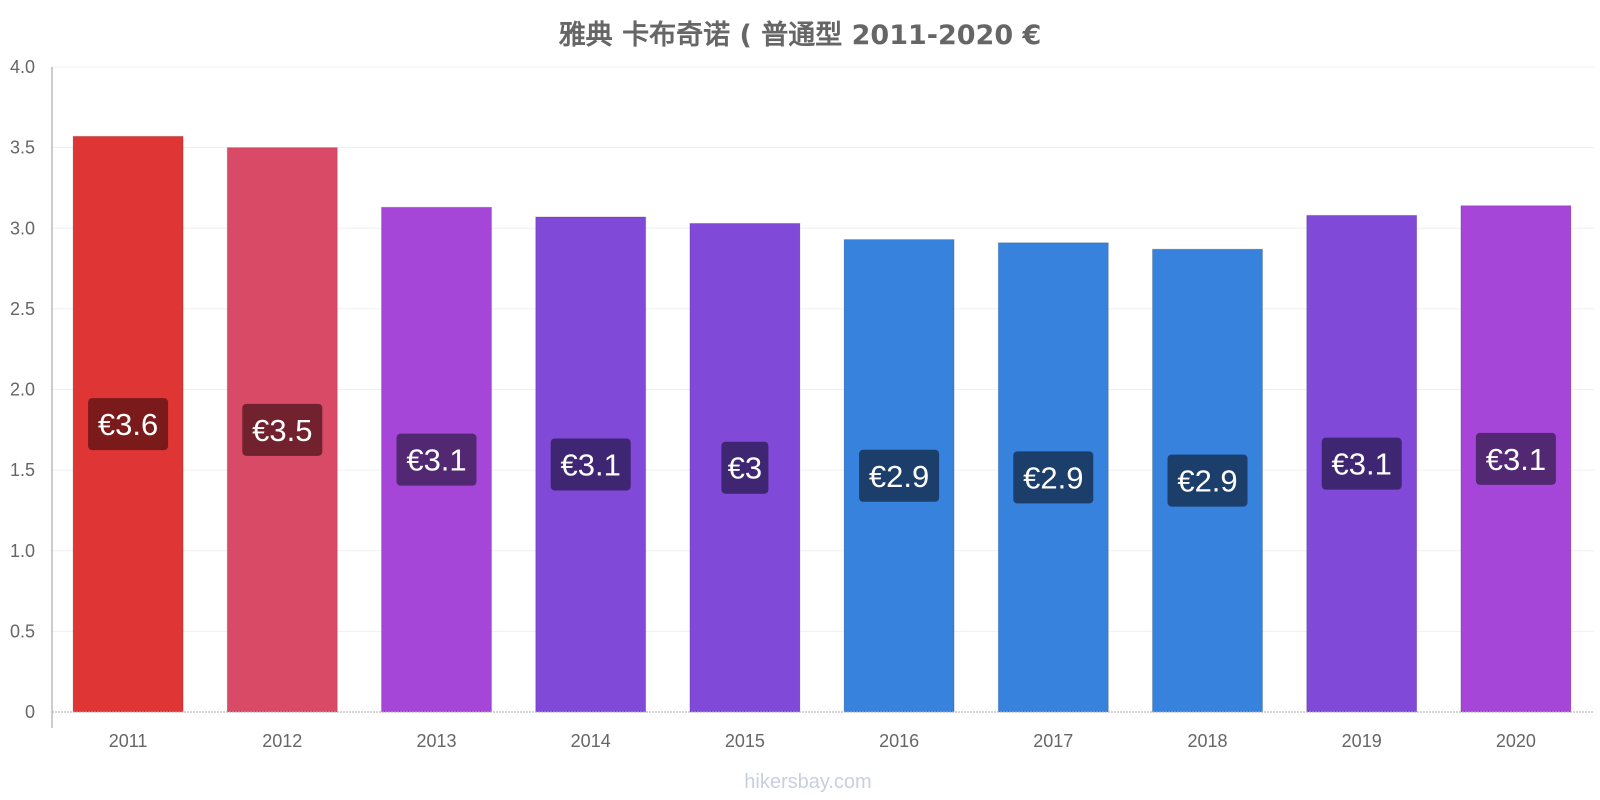 This screenshot has height=800, width=1600. What do you see at coordinates (22, 148) in the screenshot?
I see `y-tick-label: 3.5` at bounding box center [22, 148].